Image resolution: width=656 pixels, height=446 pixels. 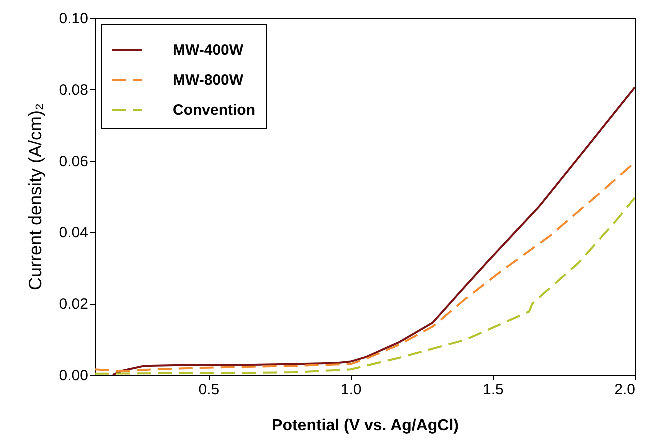 I want to click on x-tick-label: 1.0, so click(x=351, y=390).